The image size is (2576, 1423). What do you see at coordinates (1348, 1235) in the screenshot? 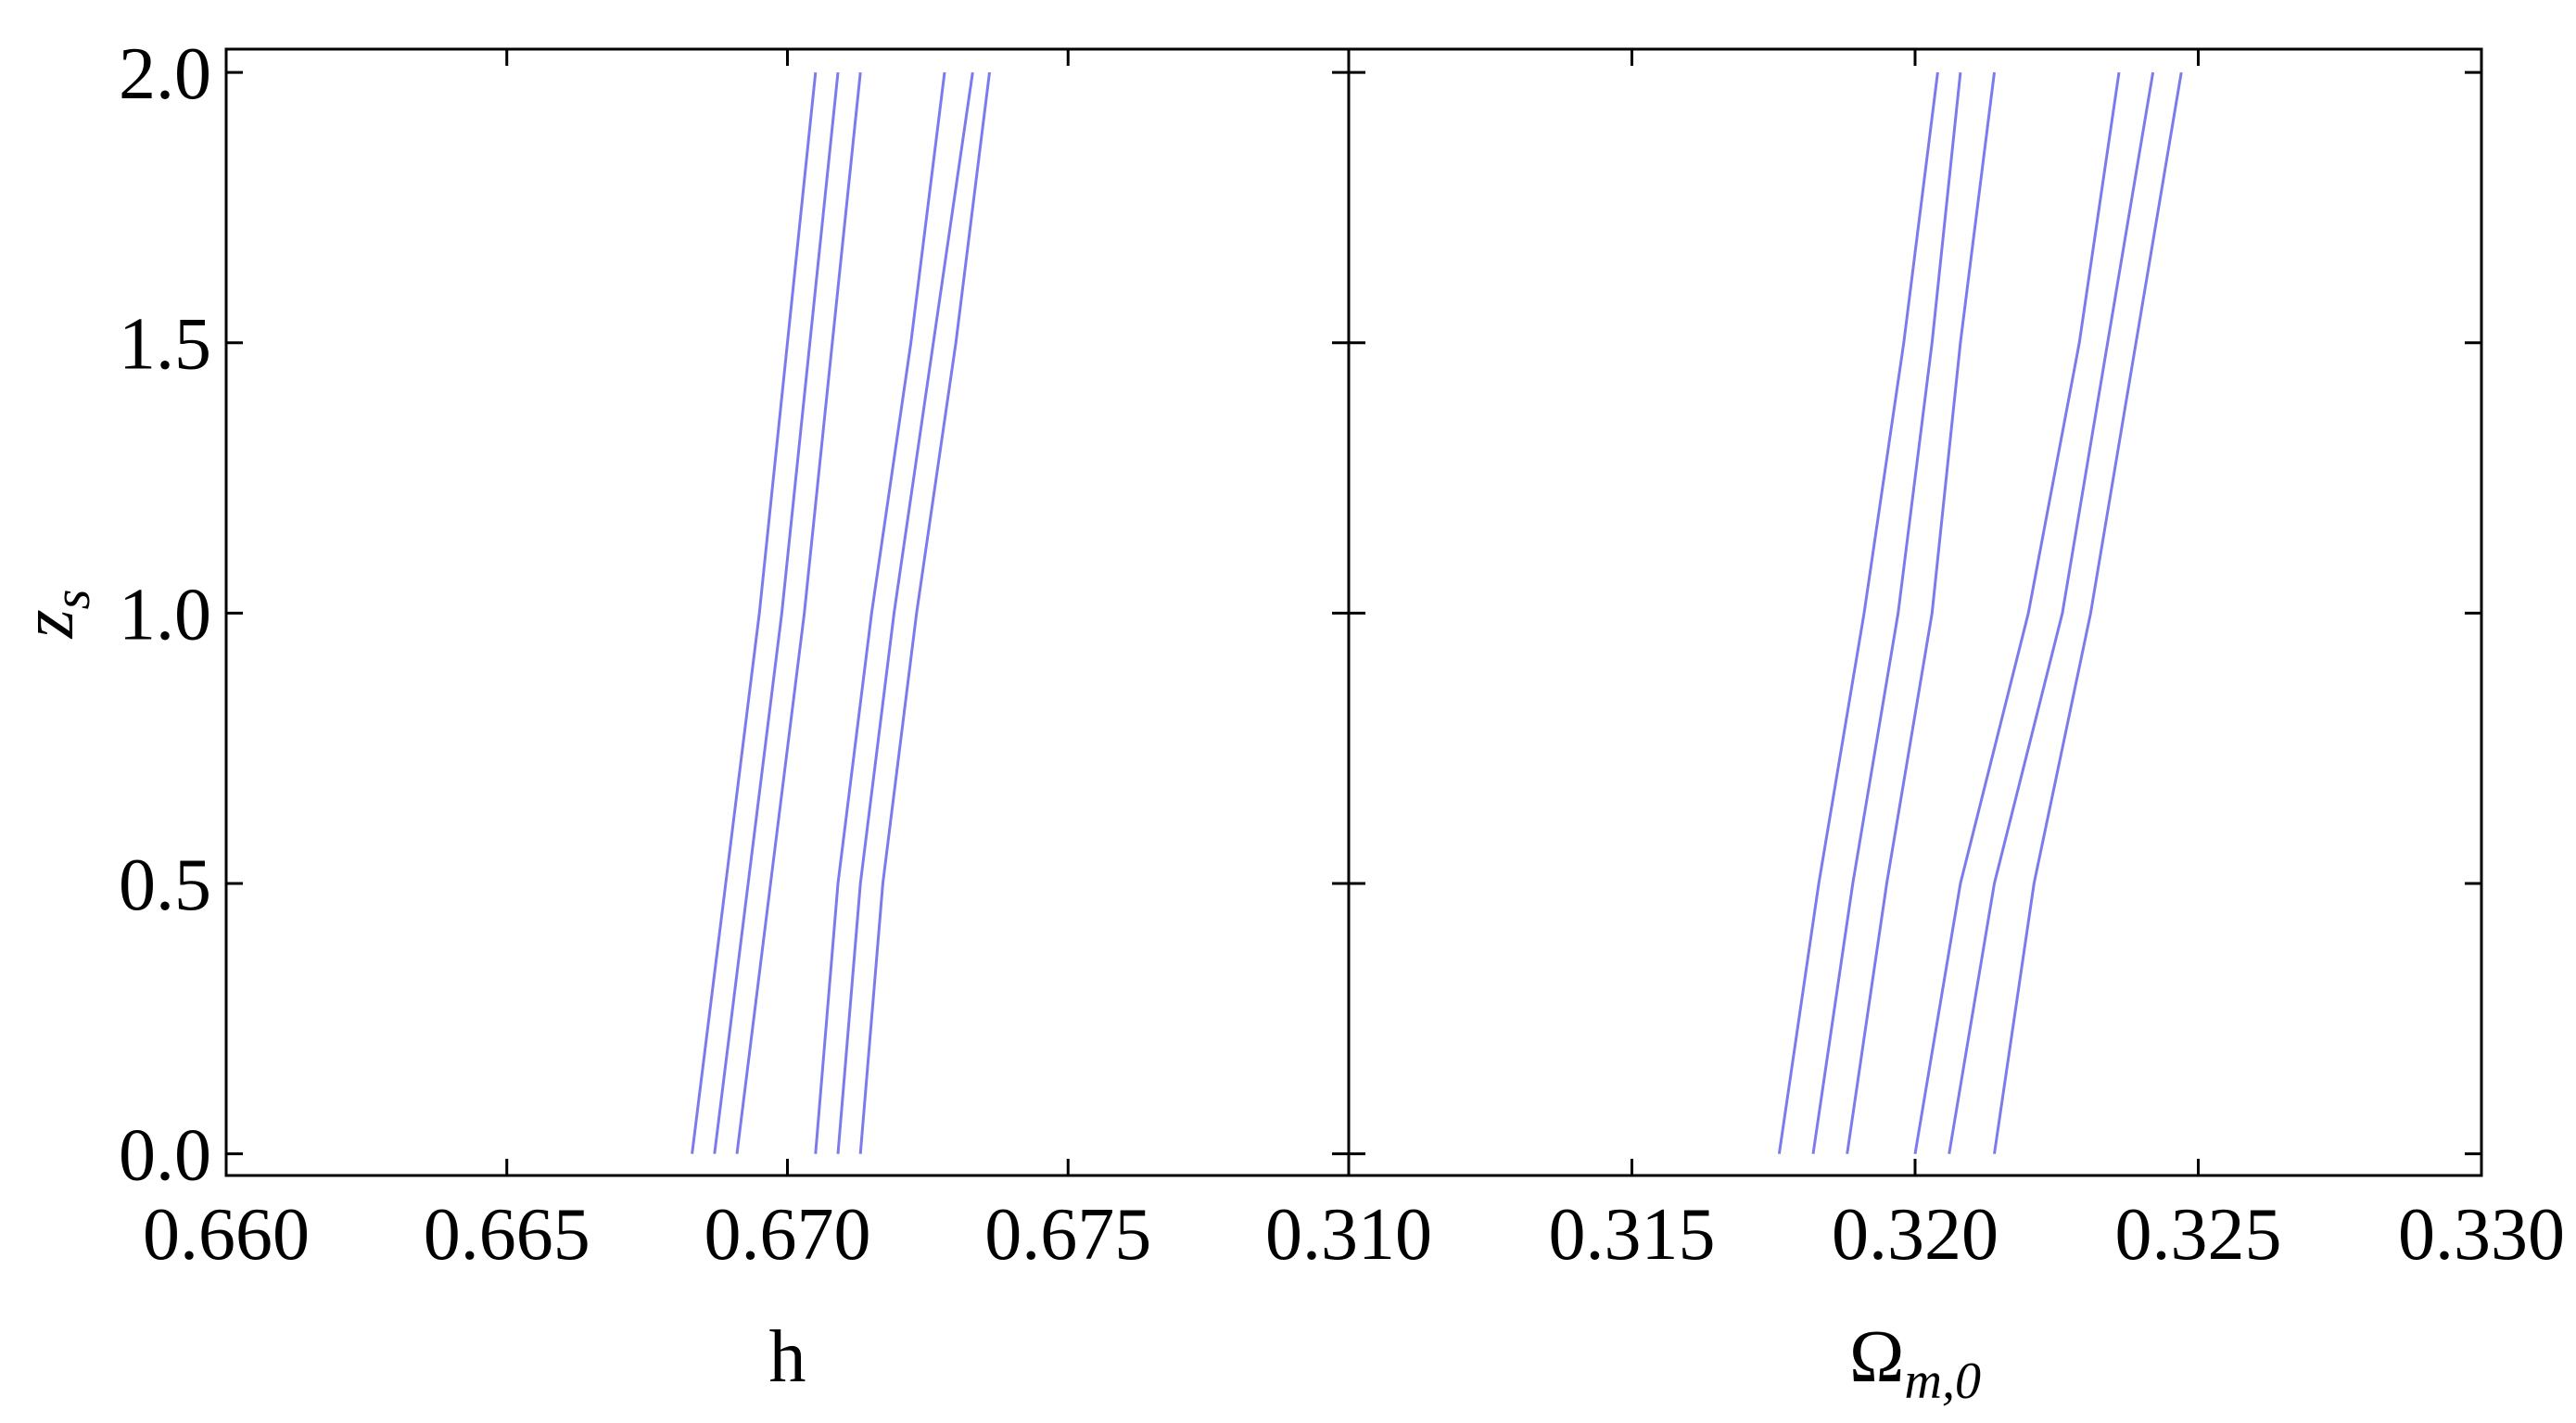
I see `x-tick-label: 0.310` at bounding box center [1348, 1235].